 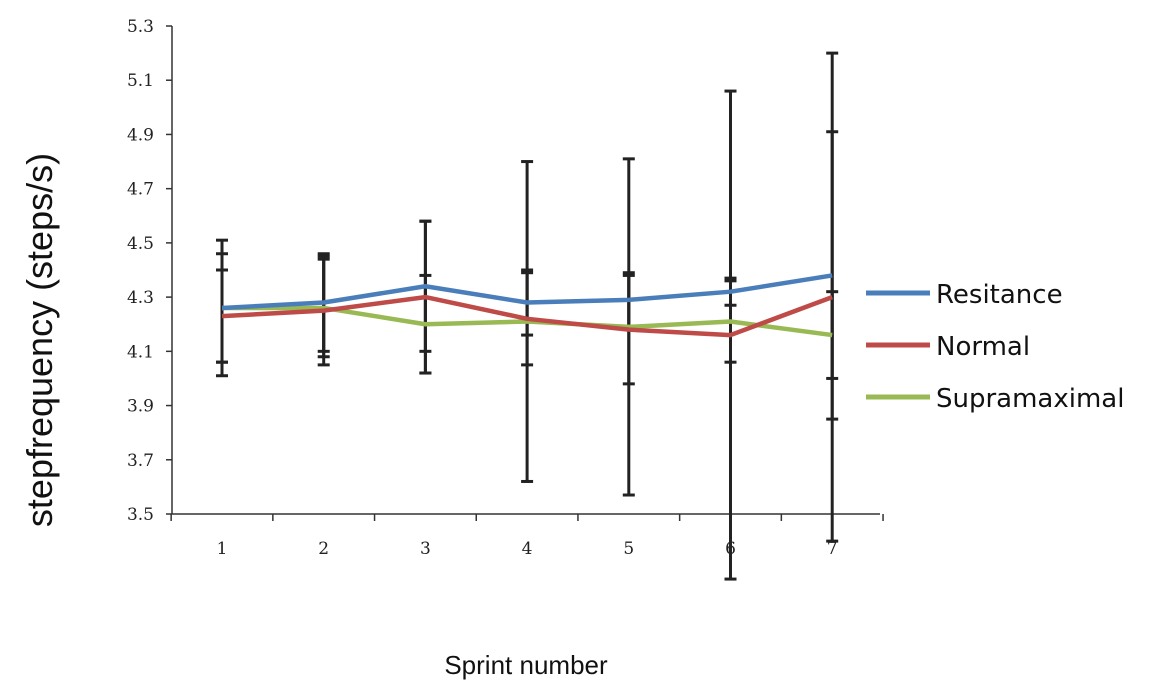 I want to click on x-tick-label: 5, so click(x=628, y=549).